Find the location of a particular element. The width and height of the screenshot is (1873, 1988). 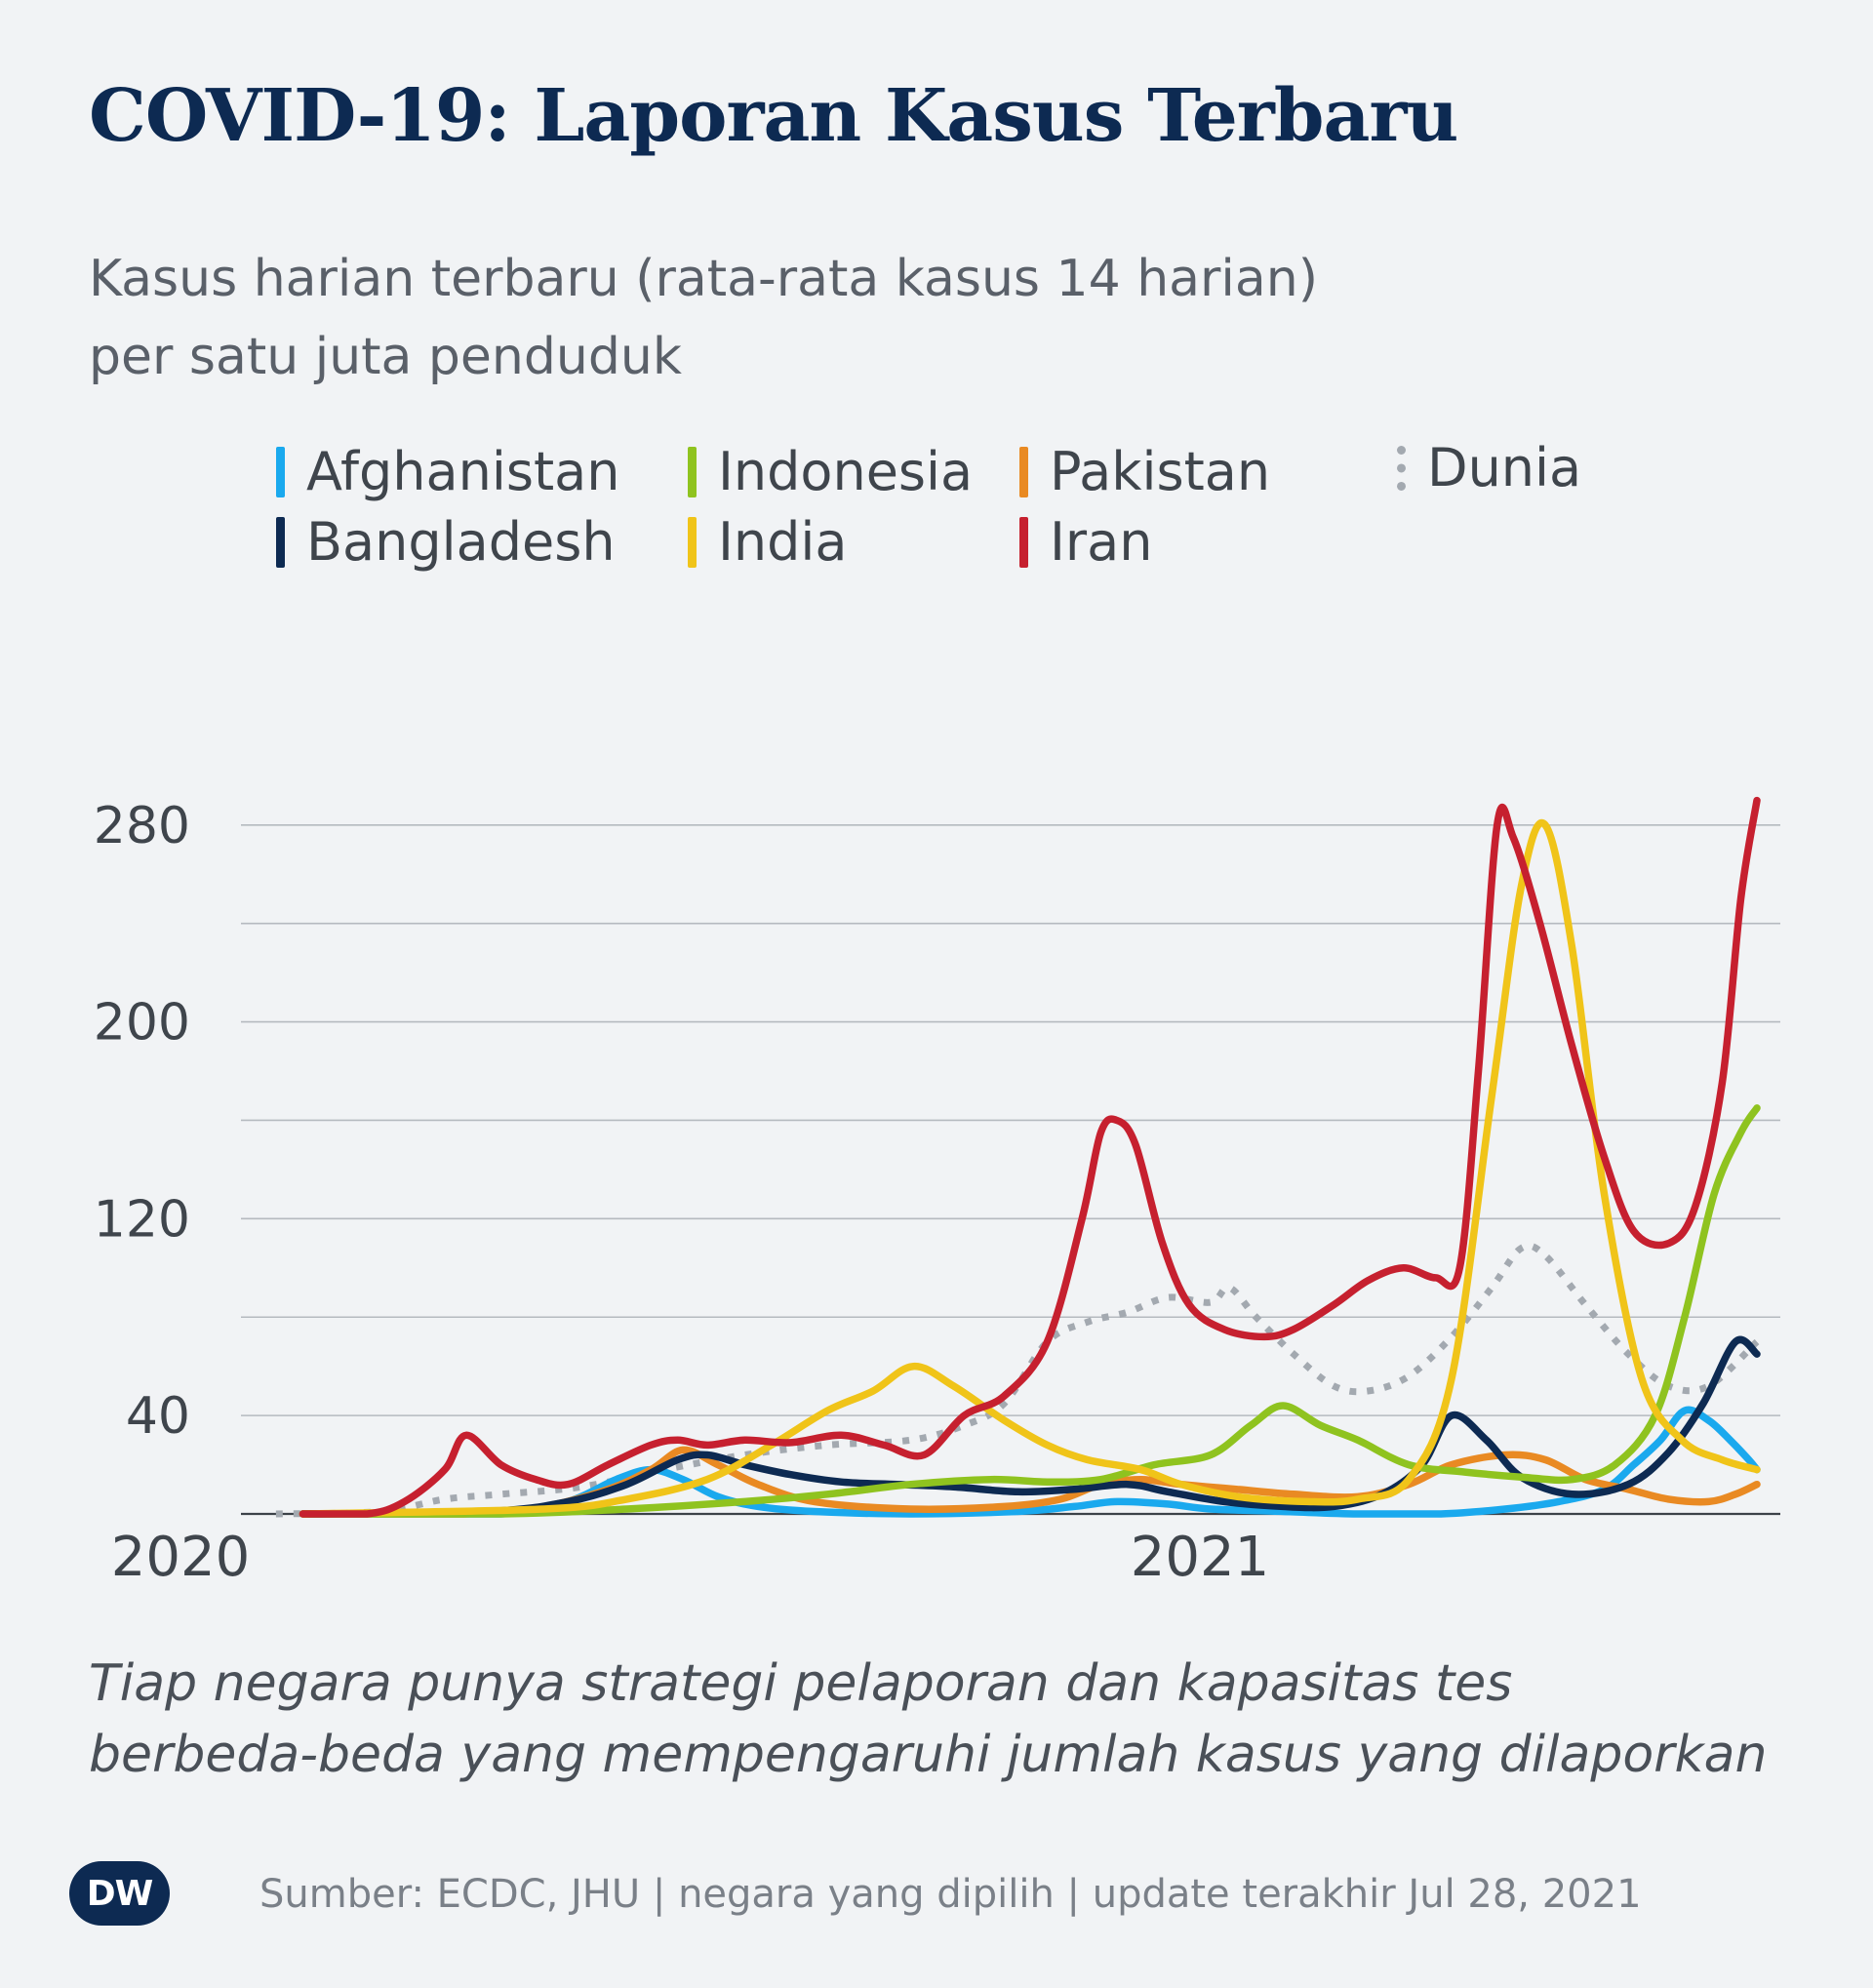

legend-item-bangladesh: Bangladesh is located at coordinates (446, 542).